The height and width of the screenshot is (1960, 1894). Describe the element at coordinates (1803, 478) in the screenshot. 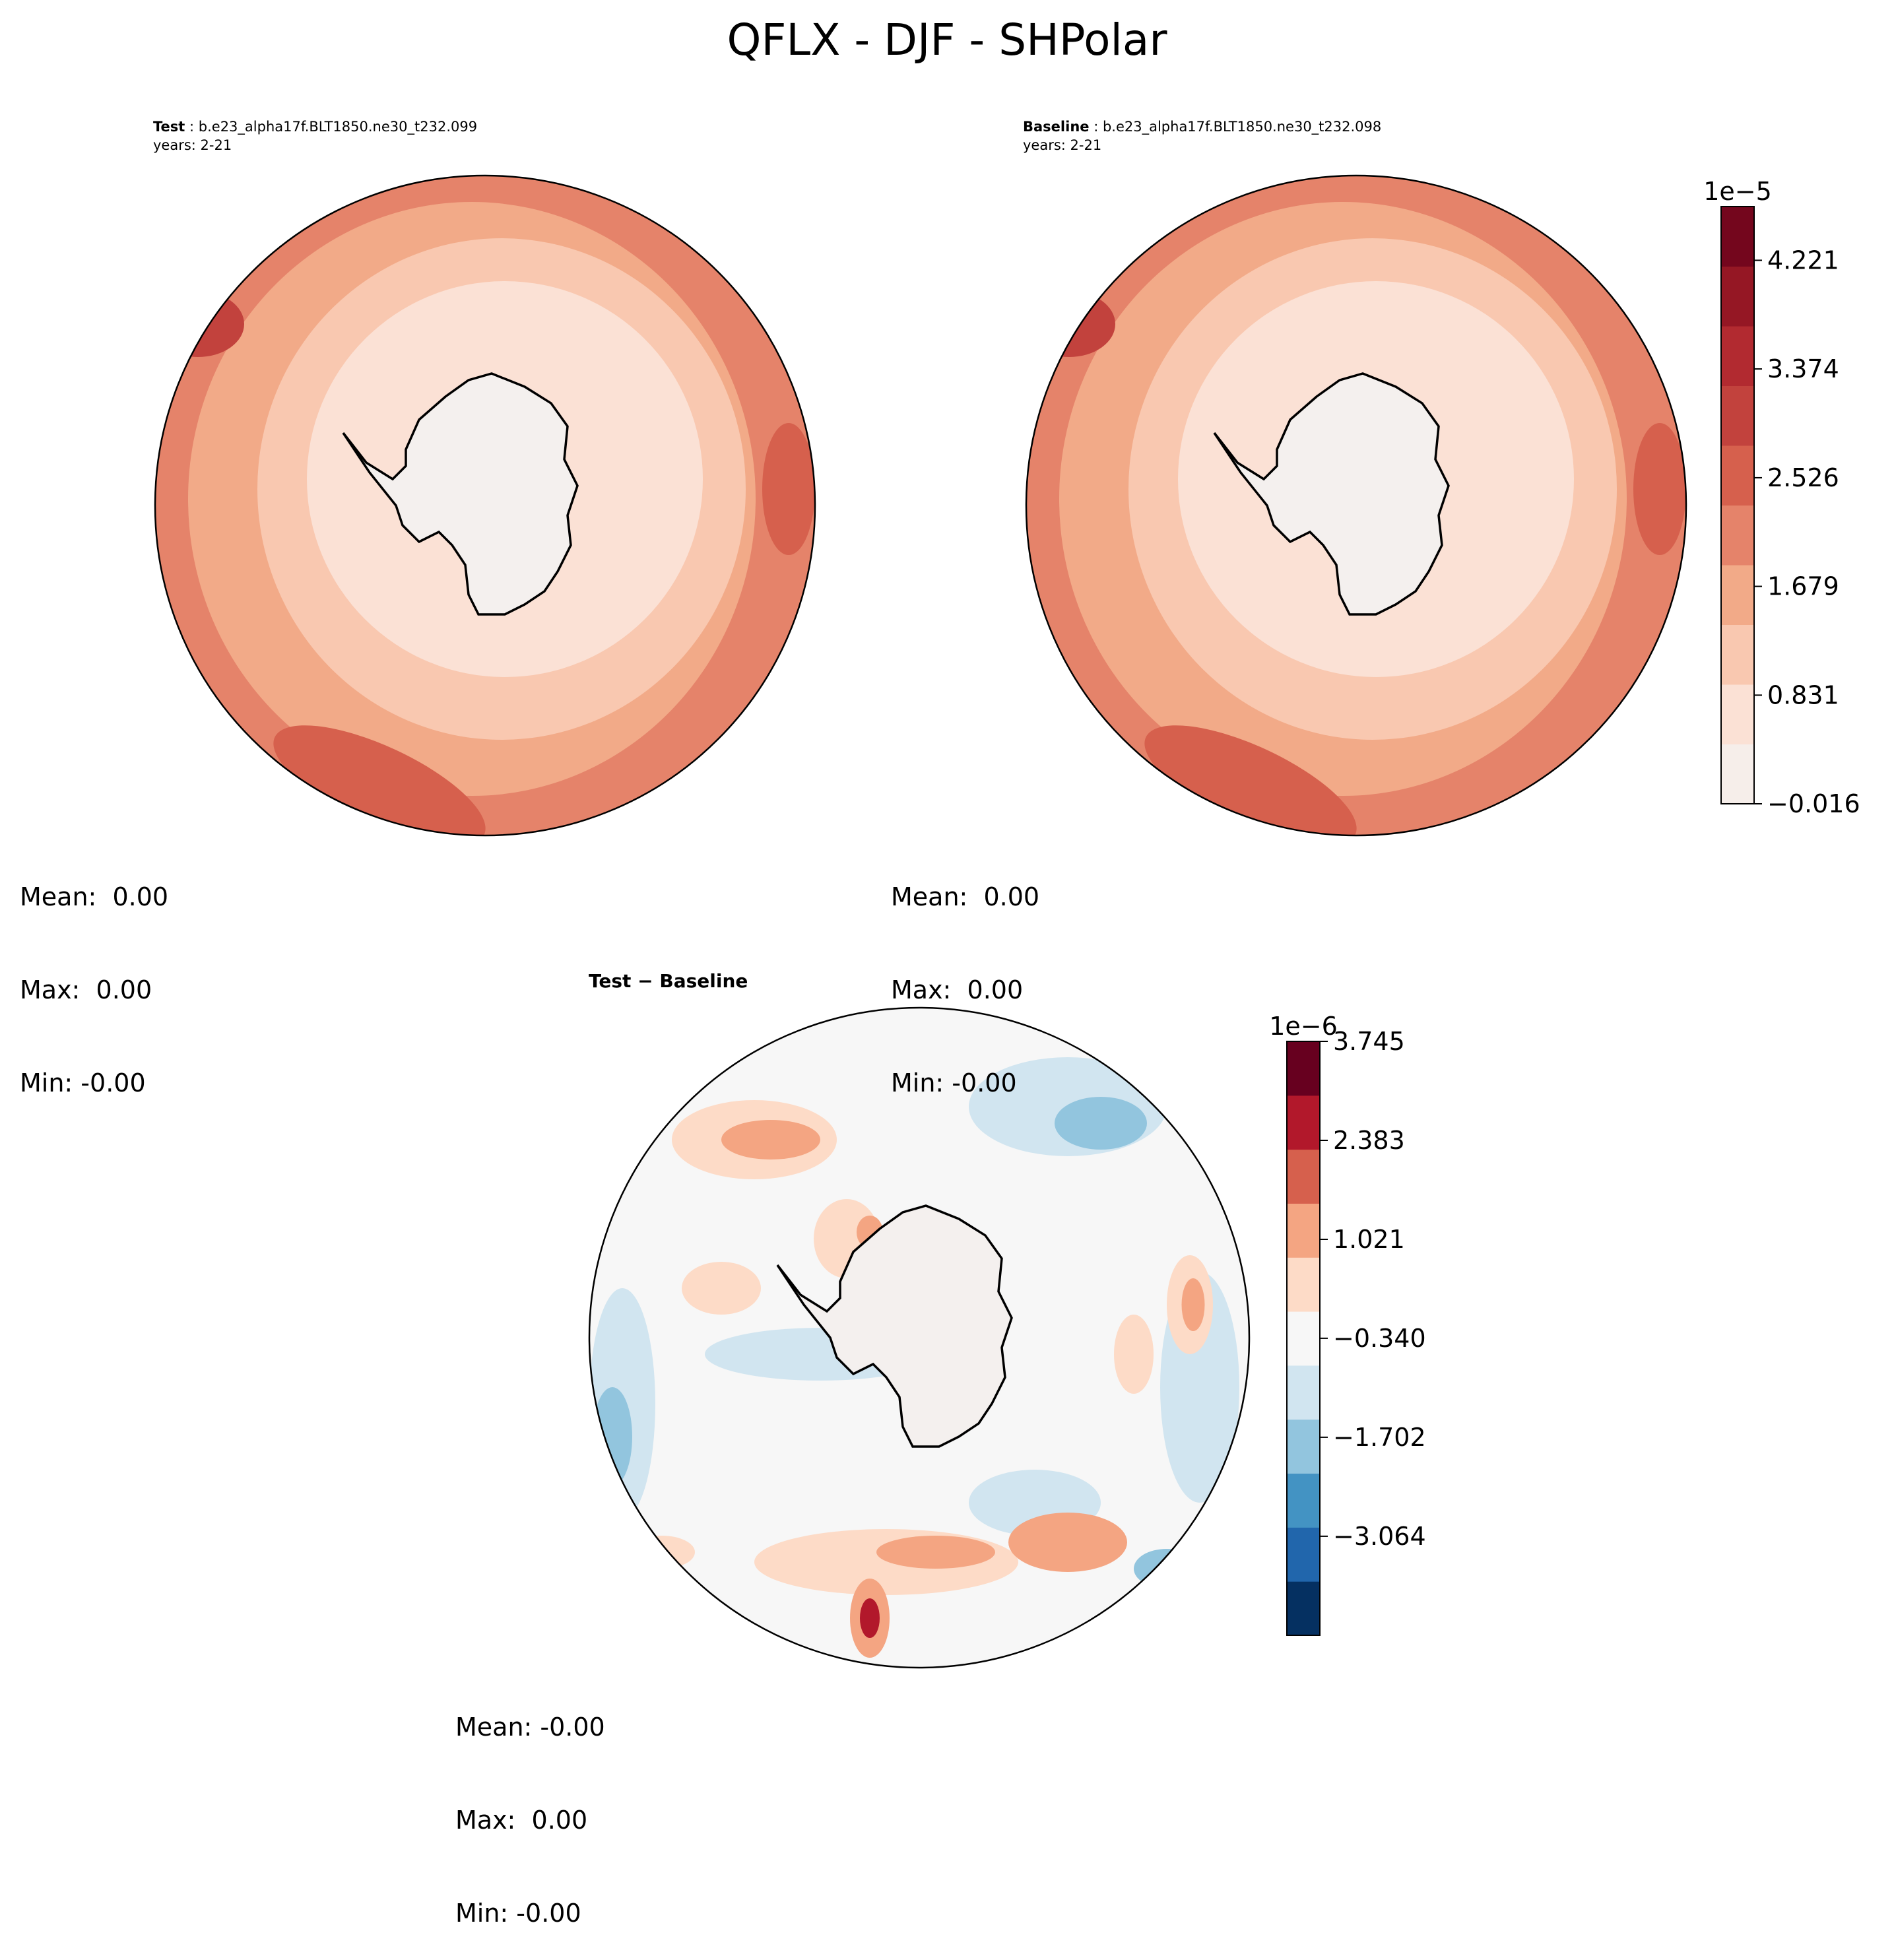

I see `baseline-colorbar-tick-label: 2.526` at that location.